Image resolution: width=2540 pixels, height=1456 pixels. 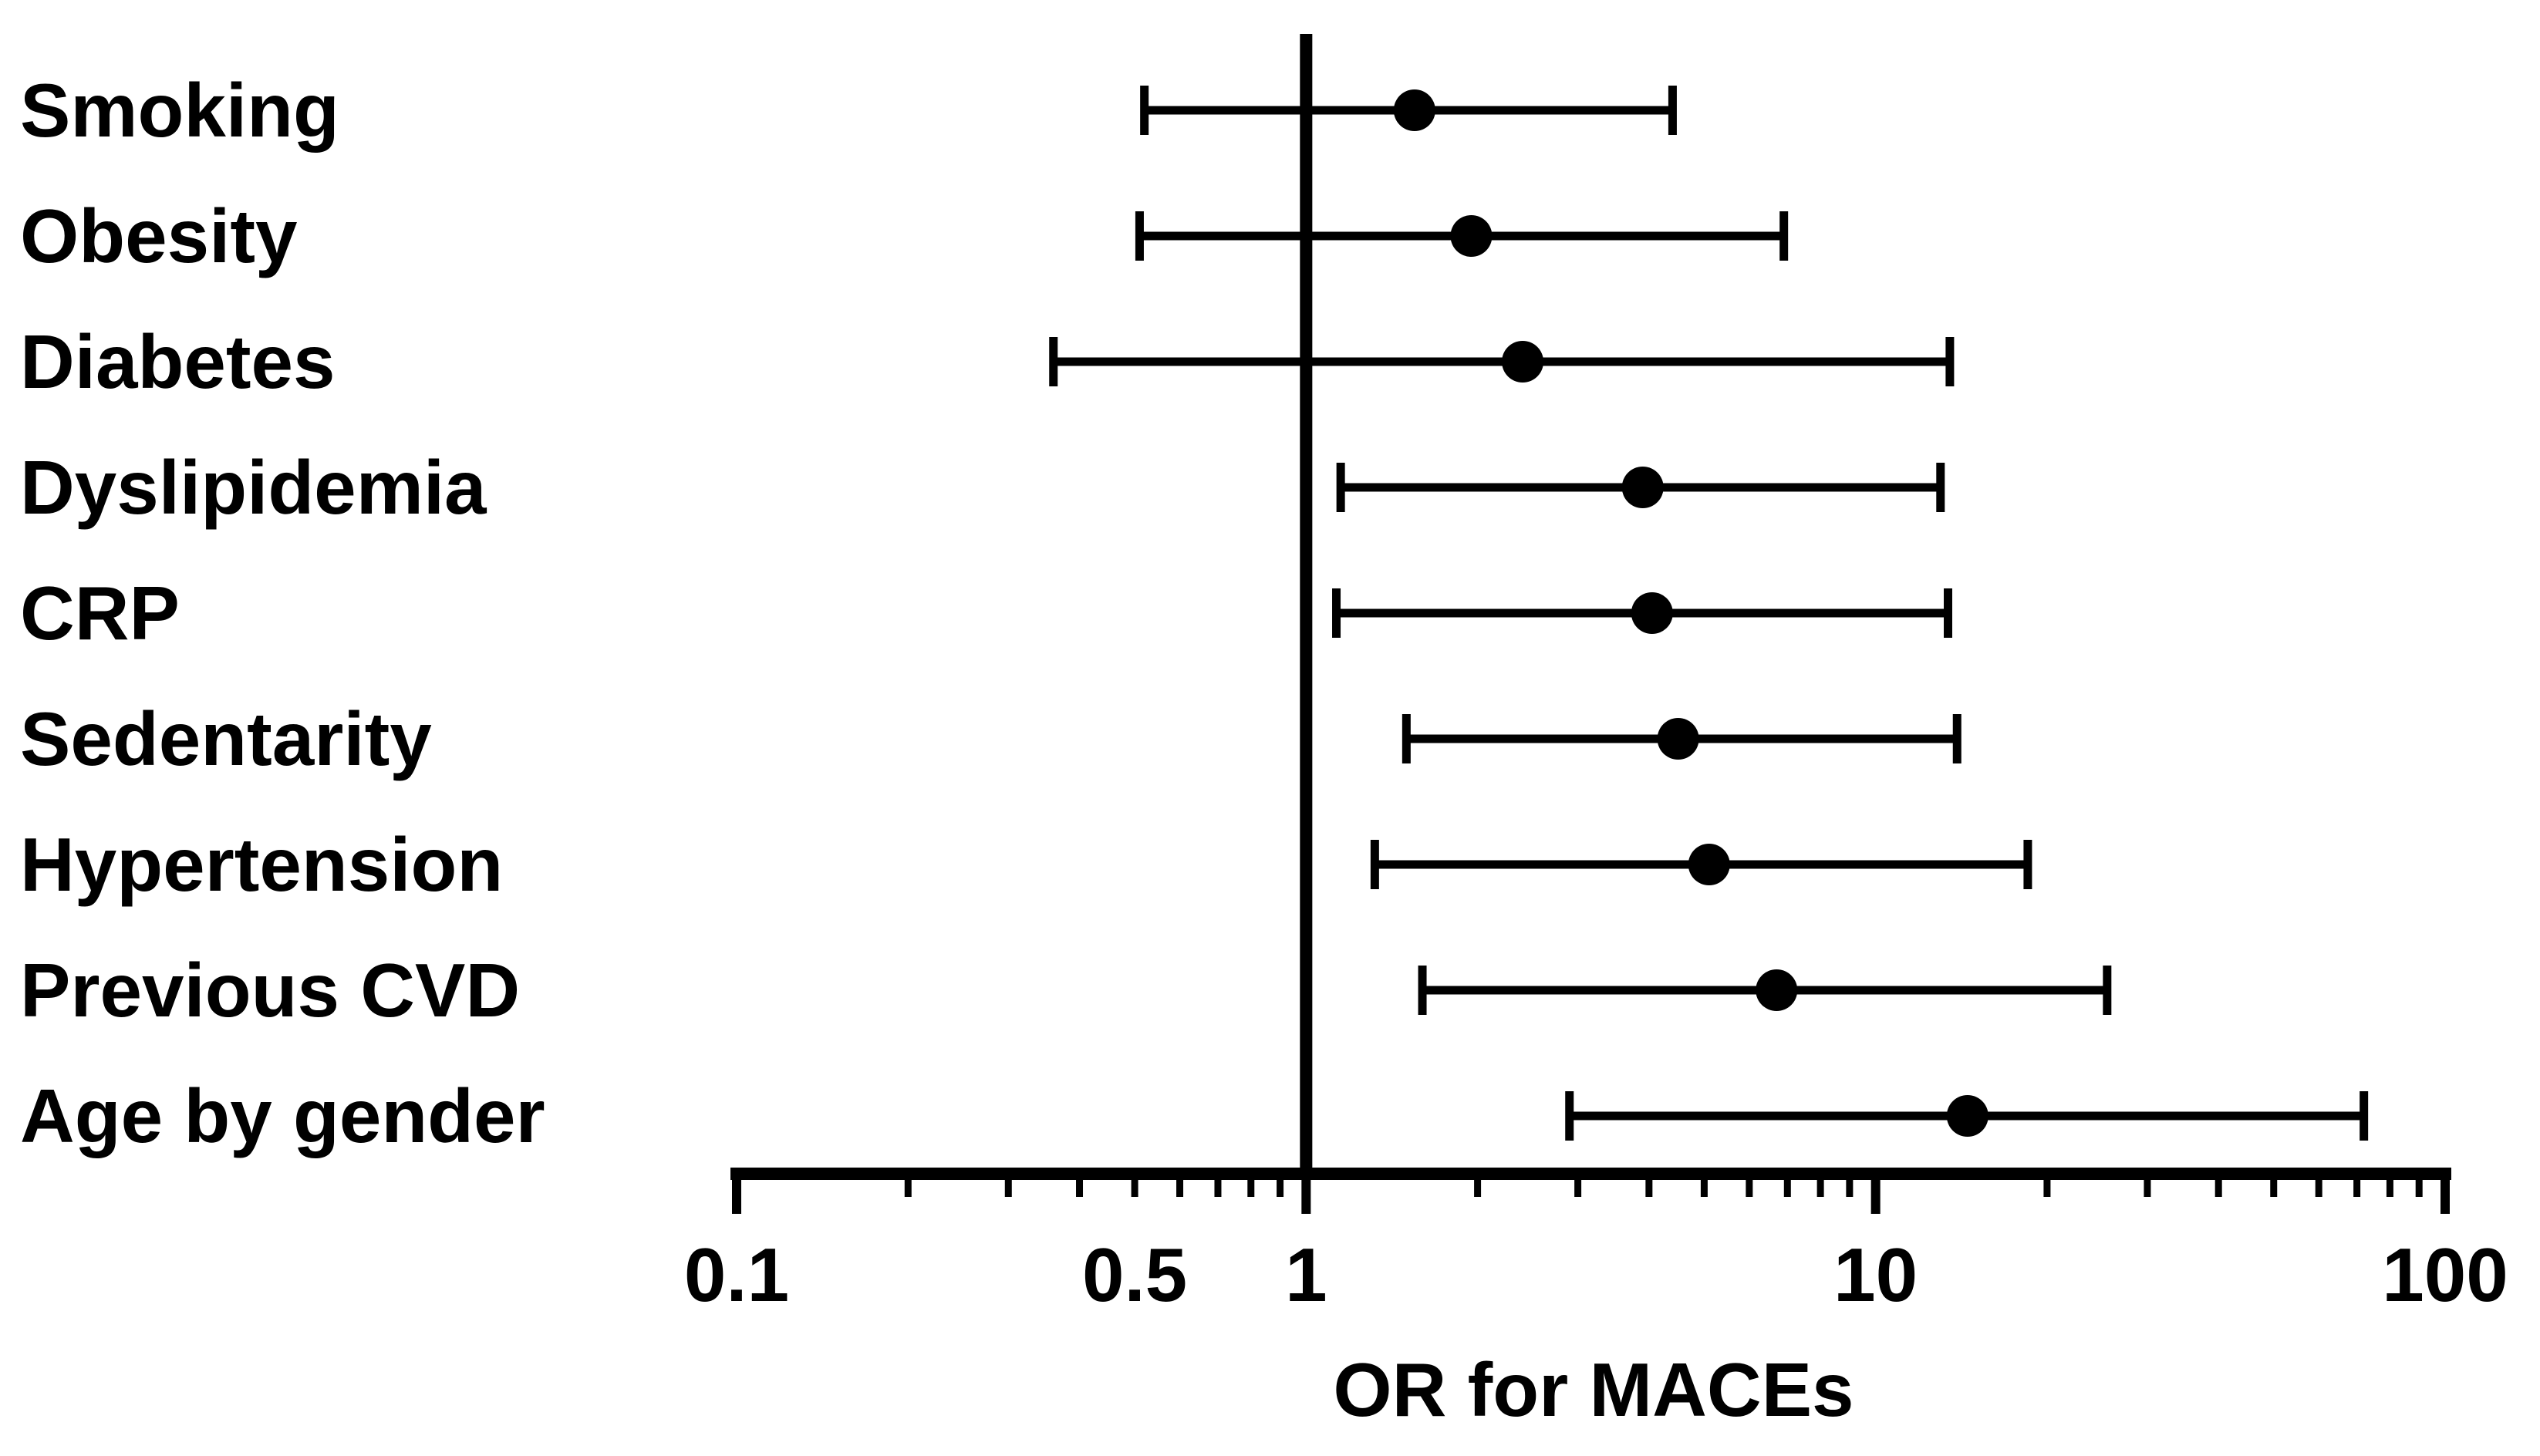 What do you see at coordinates (1306, 1275) in the screenshot?
I see `x-tick-label: 1` at bounding box center [1306, 1275].